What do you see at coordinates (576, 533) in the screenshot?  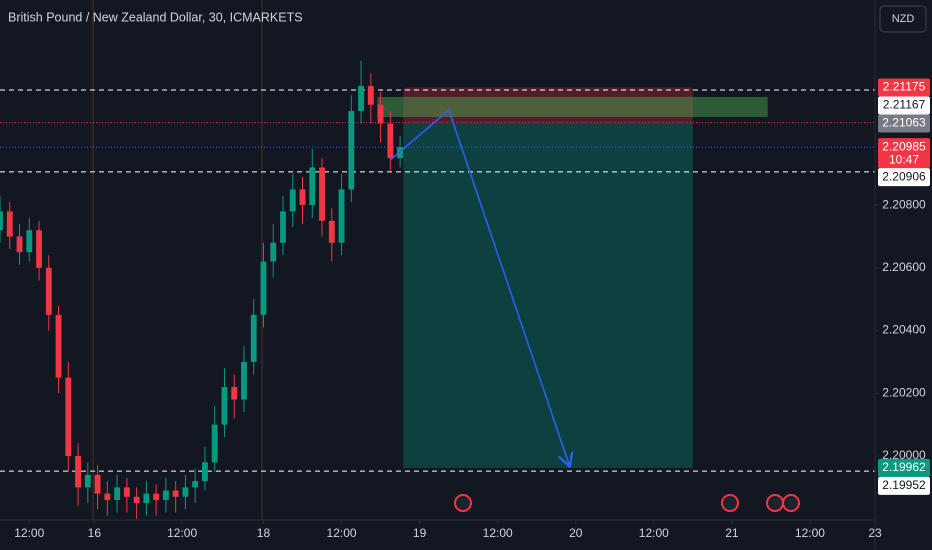 I see `x-tick-label: 20` at bounding box center [576, 533].